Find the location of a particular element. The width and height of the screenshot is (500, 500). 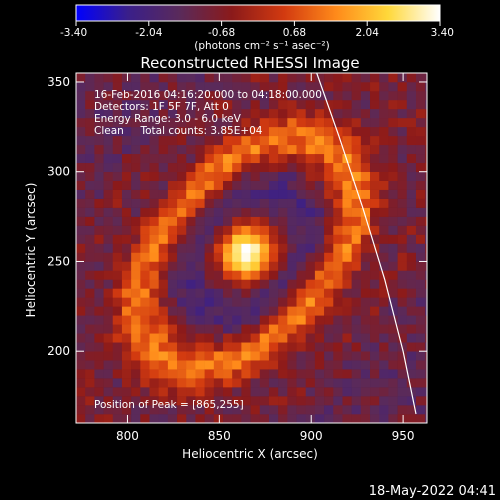

colorbar-tick-label: 2.04 is located at coordinates (368, 33).